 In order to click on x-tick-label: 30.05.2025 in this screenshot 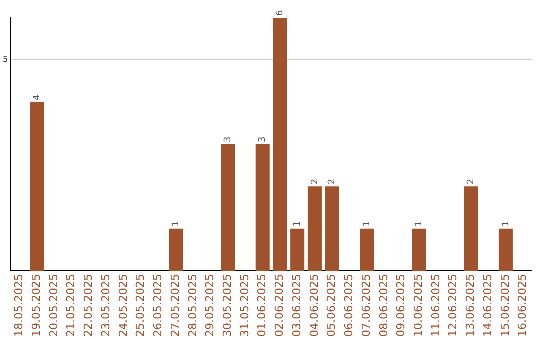, I will do `click(227, 306)`.